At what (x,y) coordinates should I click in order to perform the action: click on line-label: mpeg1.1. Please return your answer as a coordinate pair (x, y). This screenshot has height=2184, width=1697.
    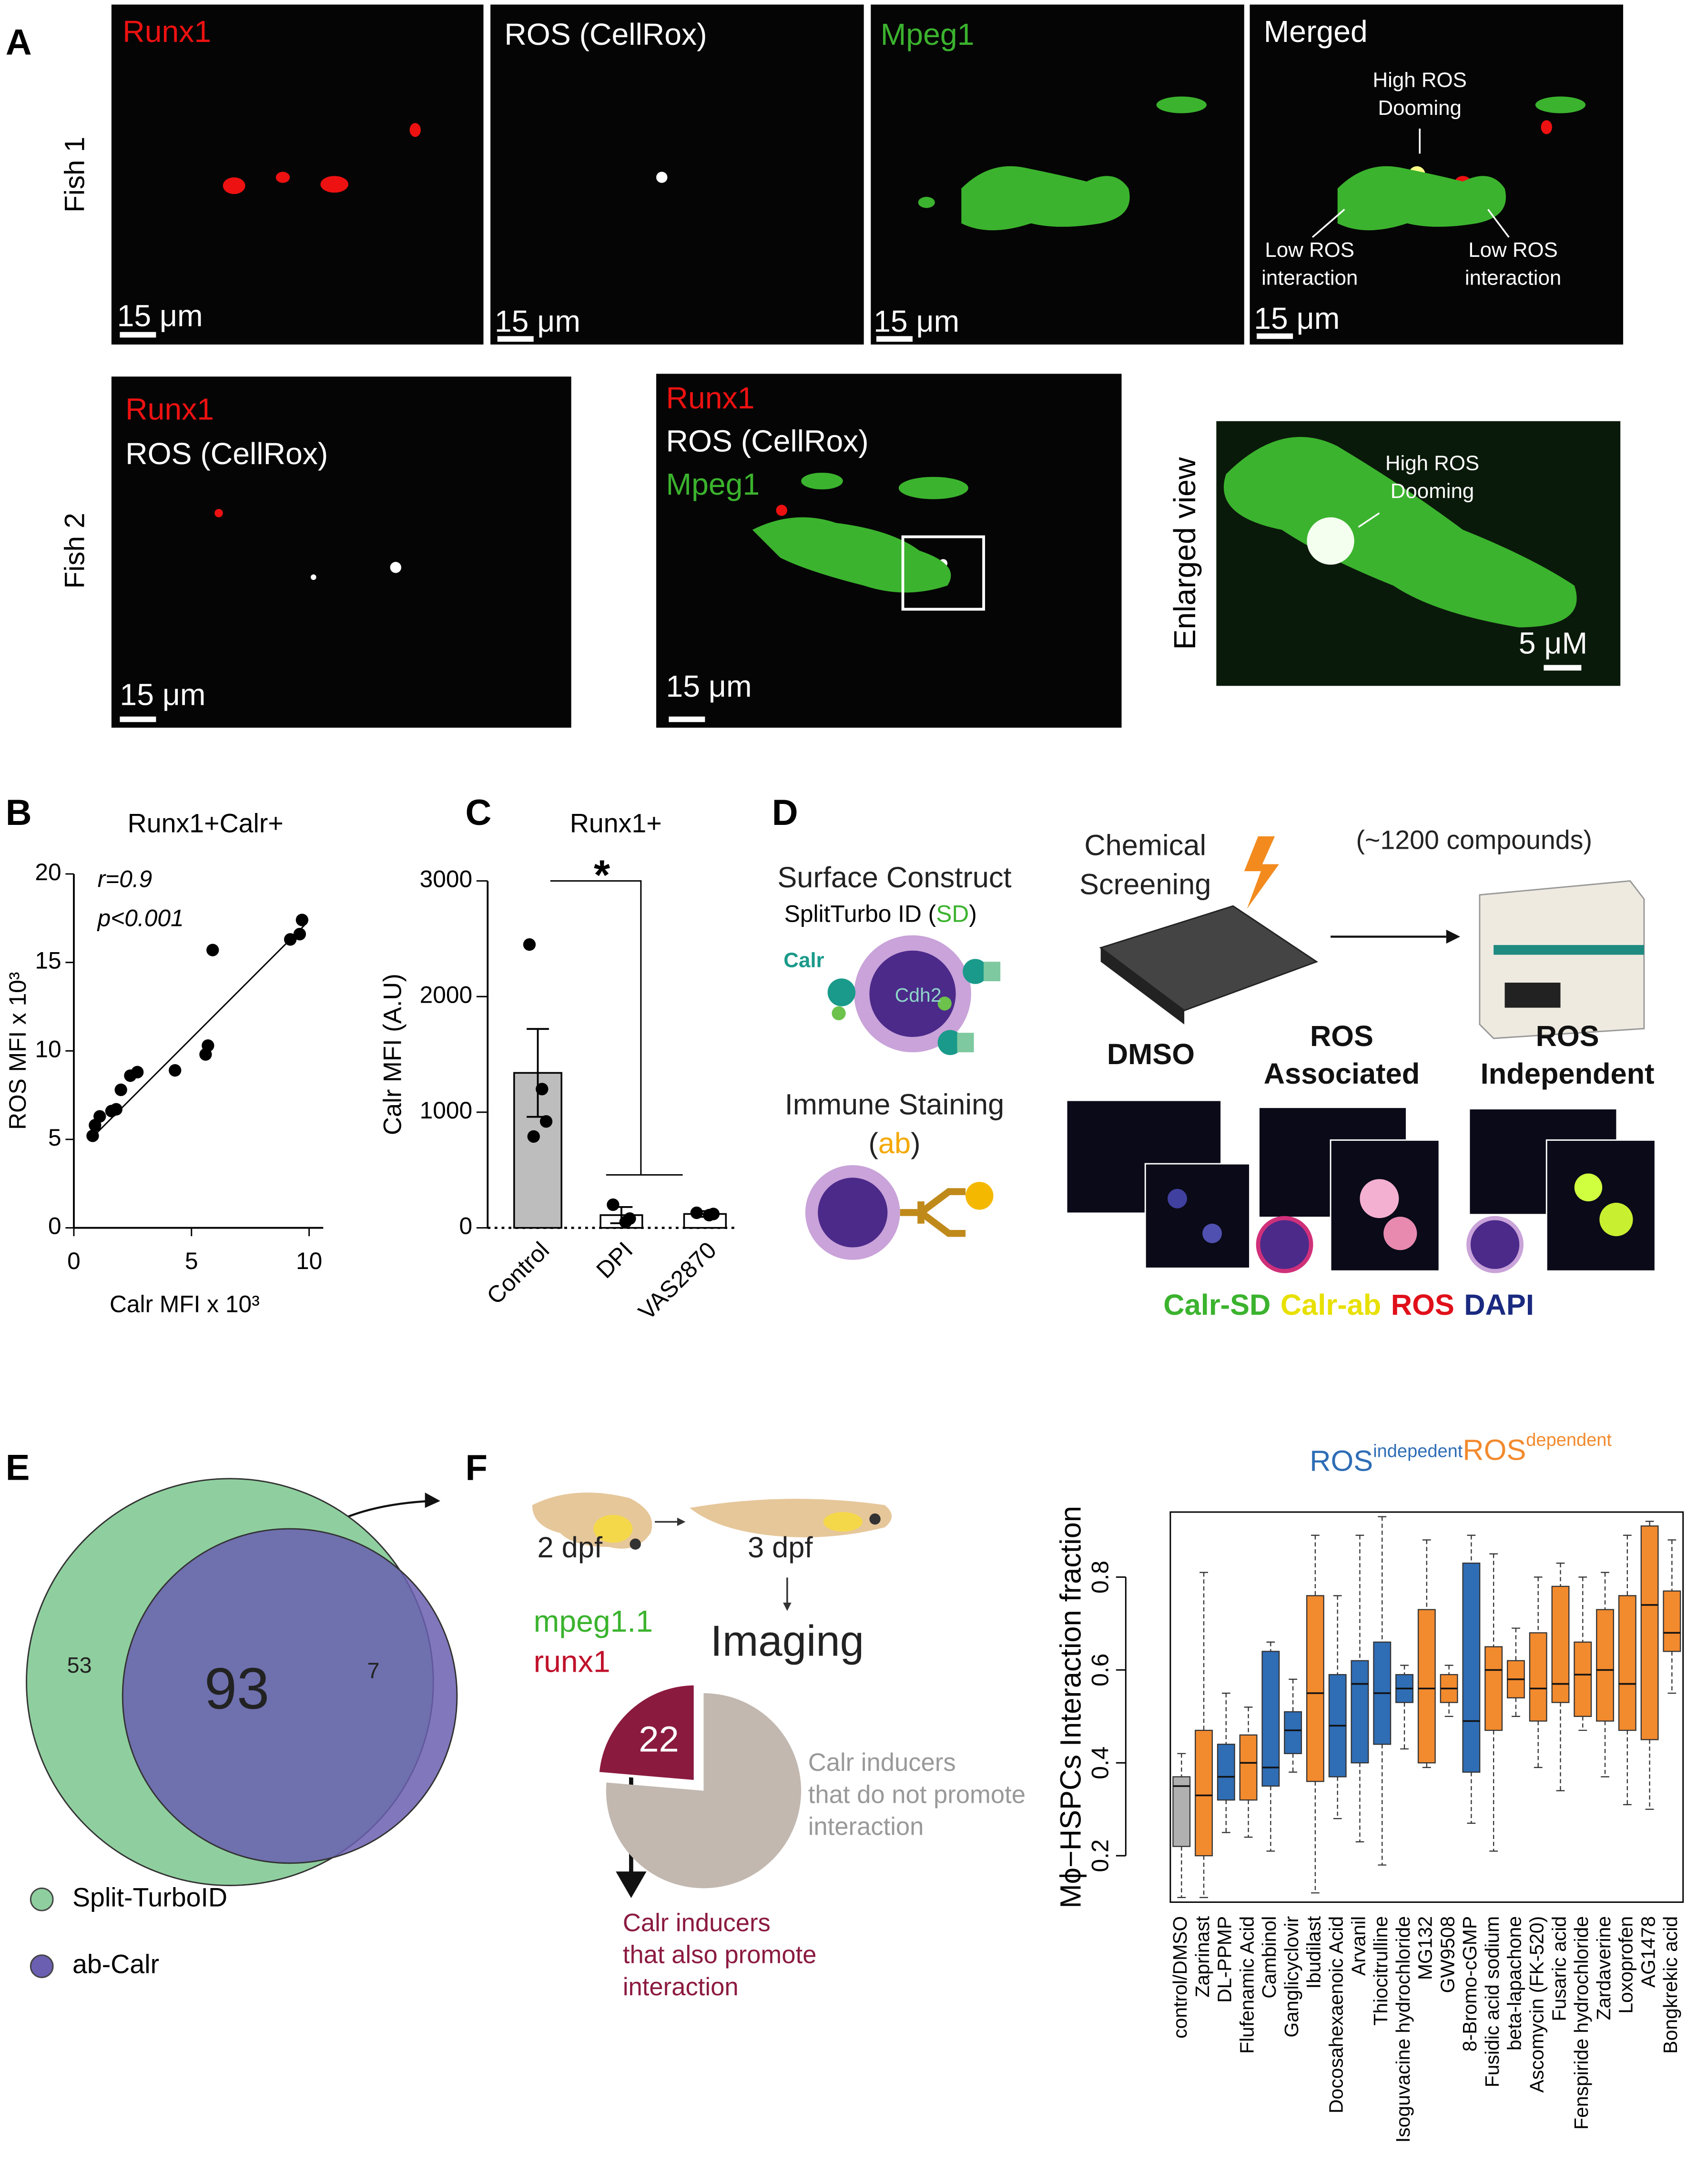
    Looking at the image, I should click on (593, 1621).